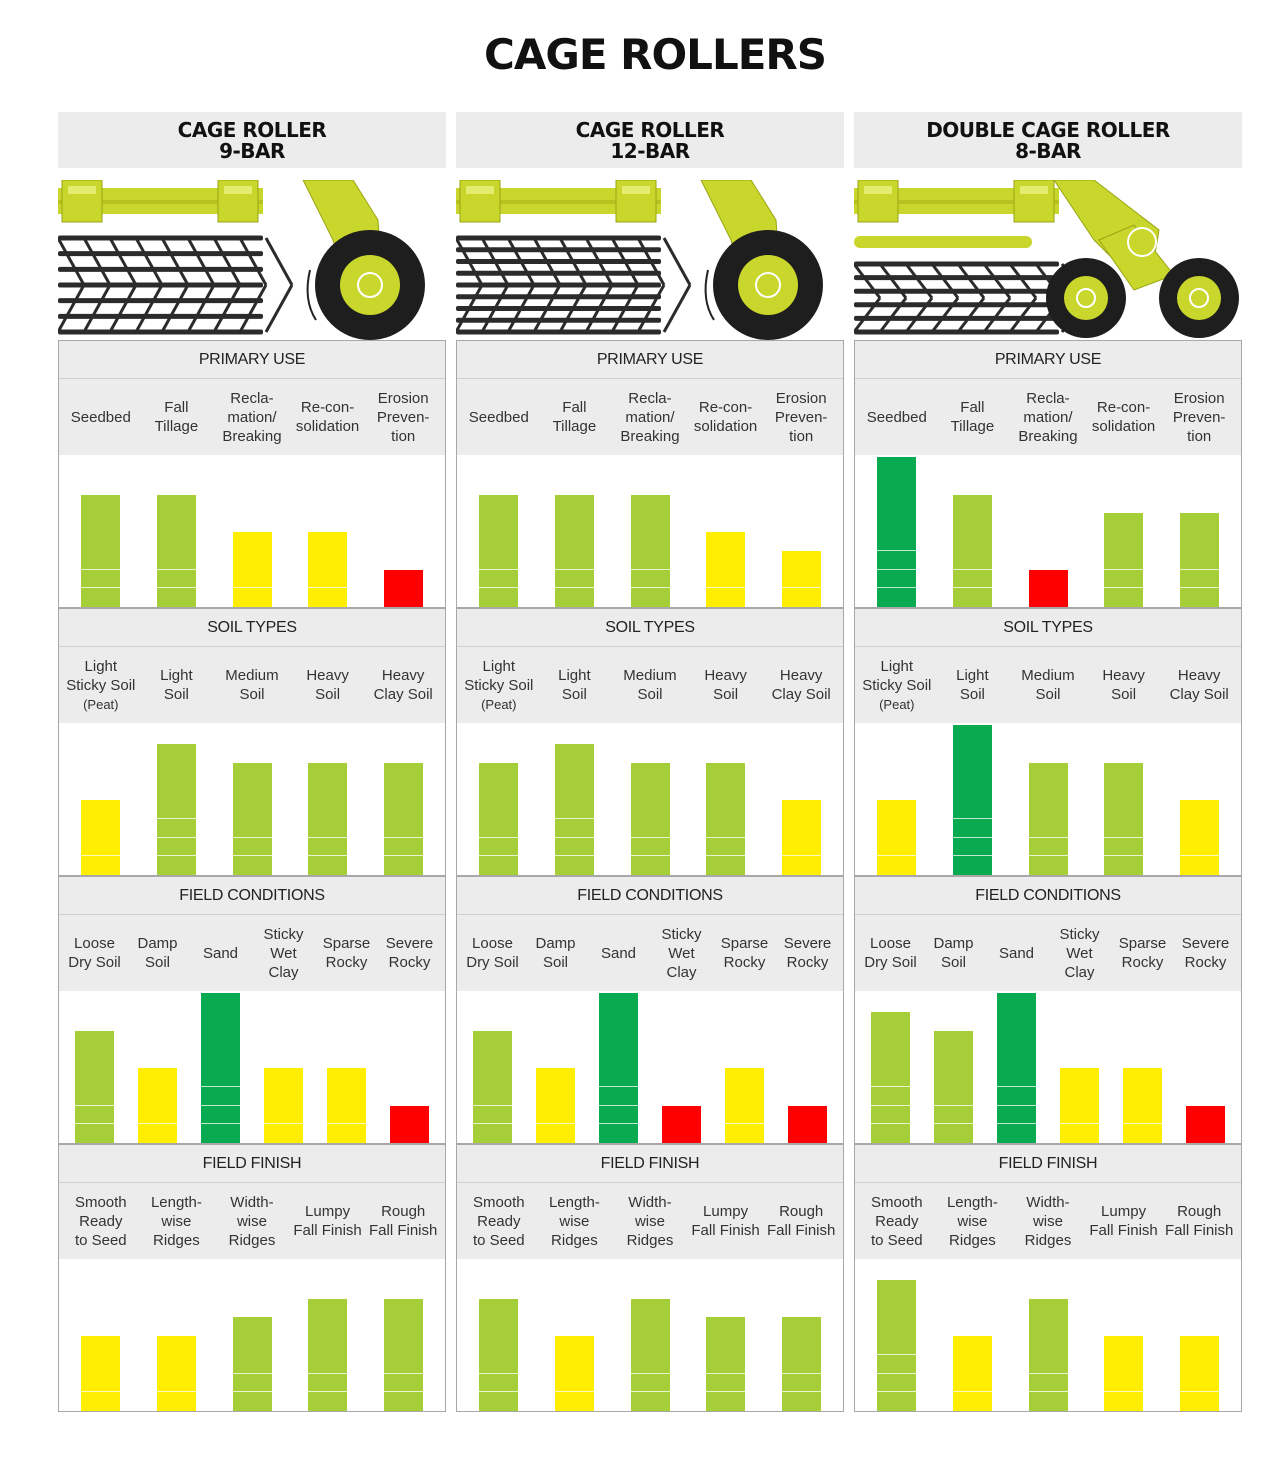 This screenshot has width=1275, height=1484. What do you see at coordinates (726, 685) in the screenshot?
I see `category-label: Heavy Soil` at bounding box center [726, 685].